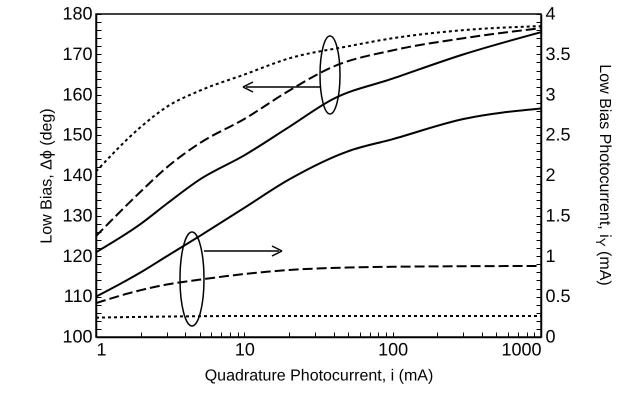  I want to click on x-tick-label: 1000, so click(521, 350).